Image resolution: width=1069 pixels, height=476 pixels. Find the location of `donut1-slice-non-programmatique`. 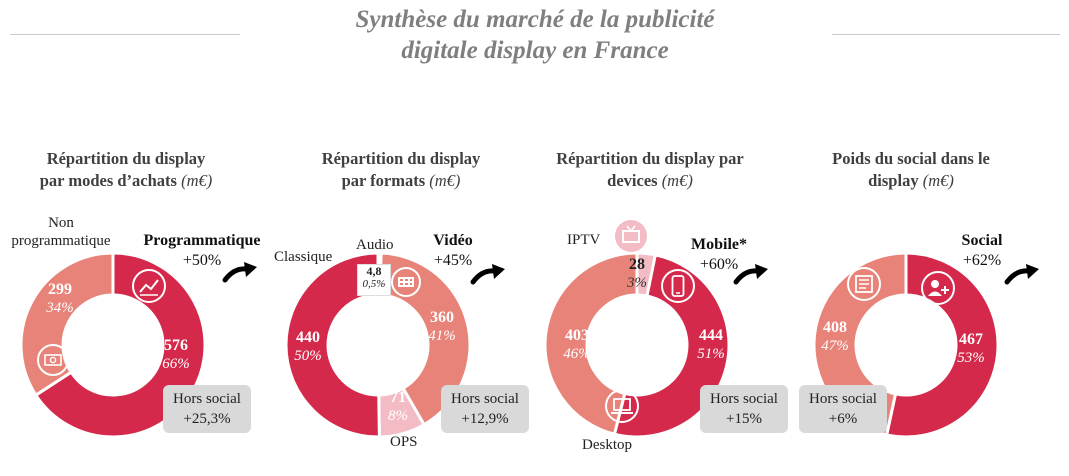

donut1-slice-non-programmatique is located at coordinates (67, 324).